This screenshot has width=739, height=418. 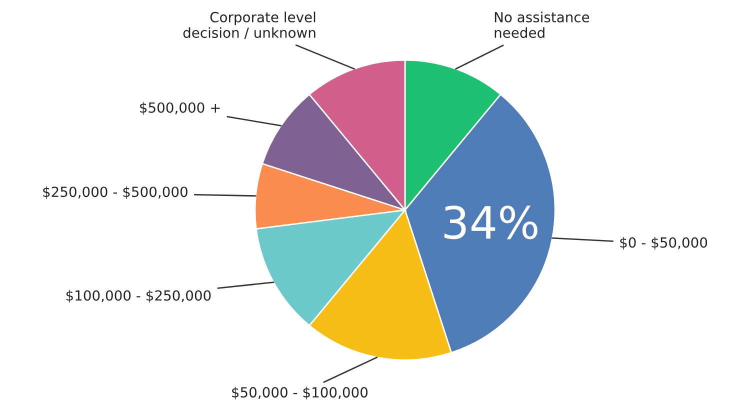 What do you see at coordinates (300, 393) in the screenshot?
I see `slice-label: $50,000 - $100,000` at bounding box center [300, 393].